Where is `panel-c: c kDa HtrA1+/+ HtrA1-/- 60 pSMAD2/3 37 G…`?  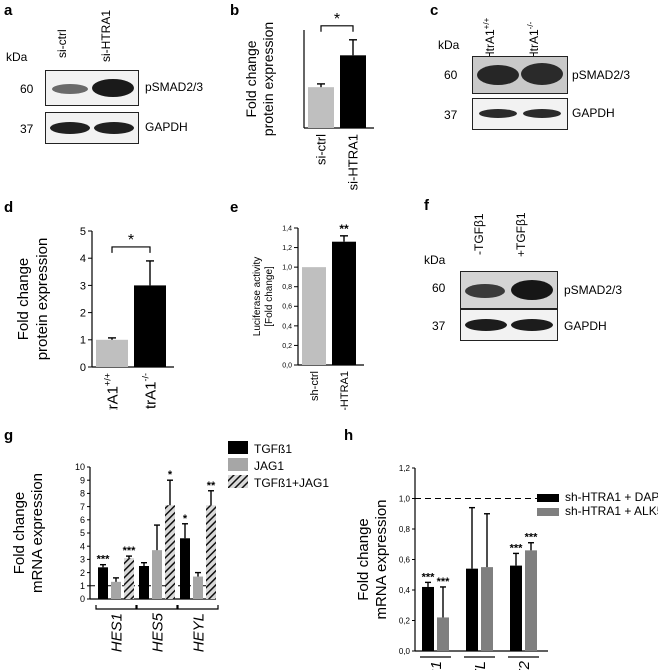 panel-c: c kDa HtrA1+/+ HtrA1-/- 60 pSMAD2/3 37 G… is located at coordinates (539, 80).